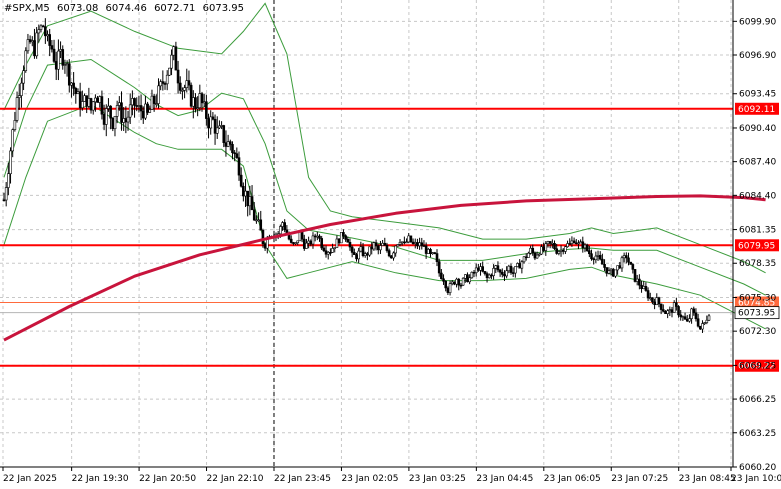 The height and width of the screenshot is (489, 781). What do you see at coordinates (639, 479) in the screenshot?
I see `x-tick-label: 23 Jan 07:25` at bounding box center [639, 479].